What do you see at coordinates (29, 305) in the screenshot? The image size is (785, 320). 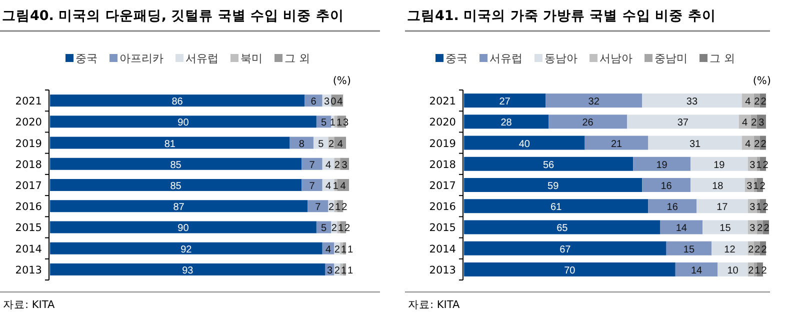 I see `text: 자료: KITA` at bounding box center [29, 305].